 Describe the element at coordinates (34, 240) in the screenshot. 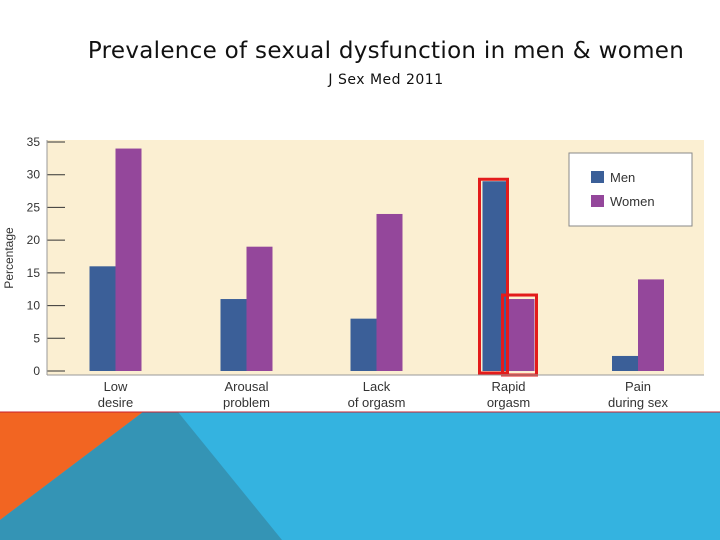

I see `y-tick-label: 20` at that location.